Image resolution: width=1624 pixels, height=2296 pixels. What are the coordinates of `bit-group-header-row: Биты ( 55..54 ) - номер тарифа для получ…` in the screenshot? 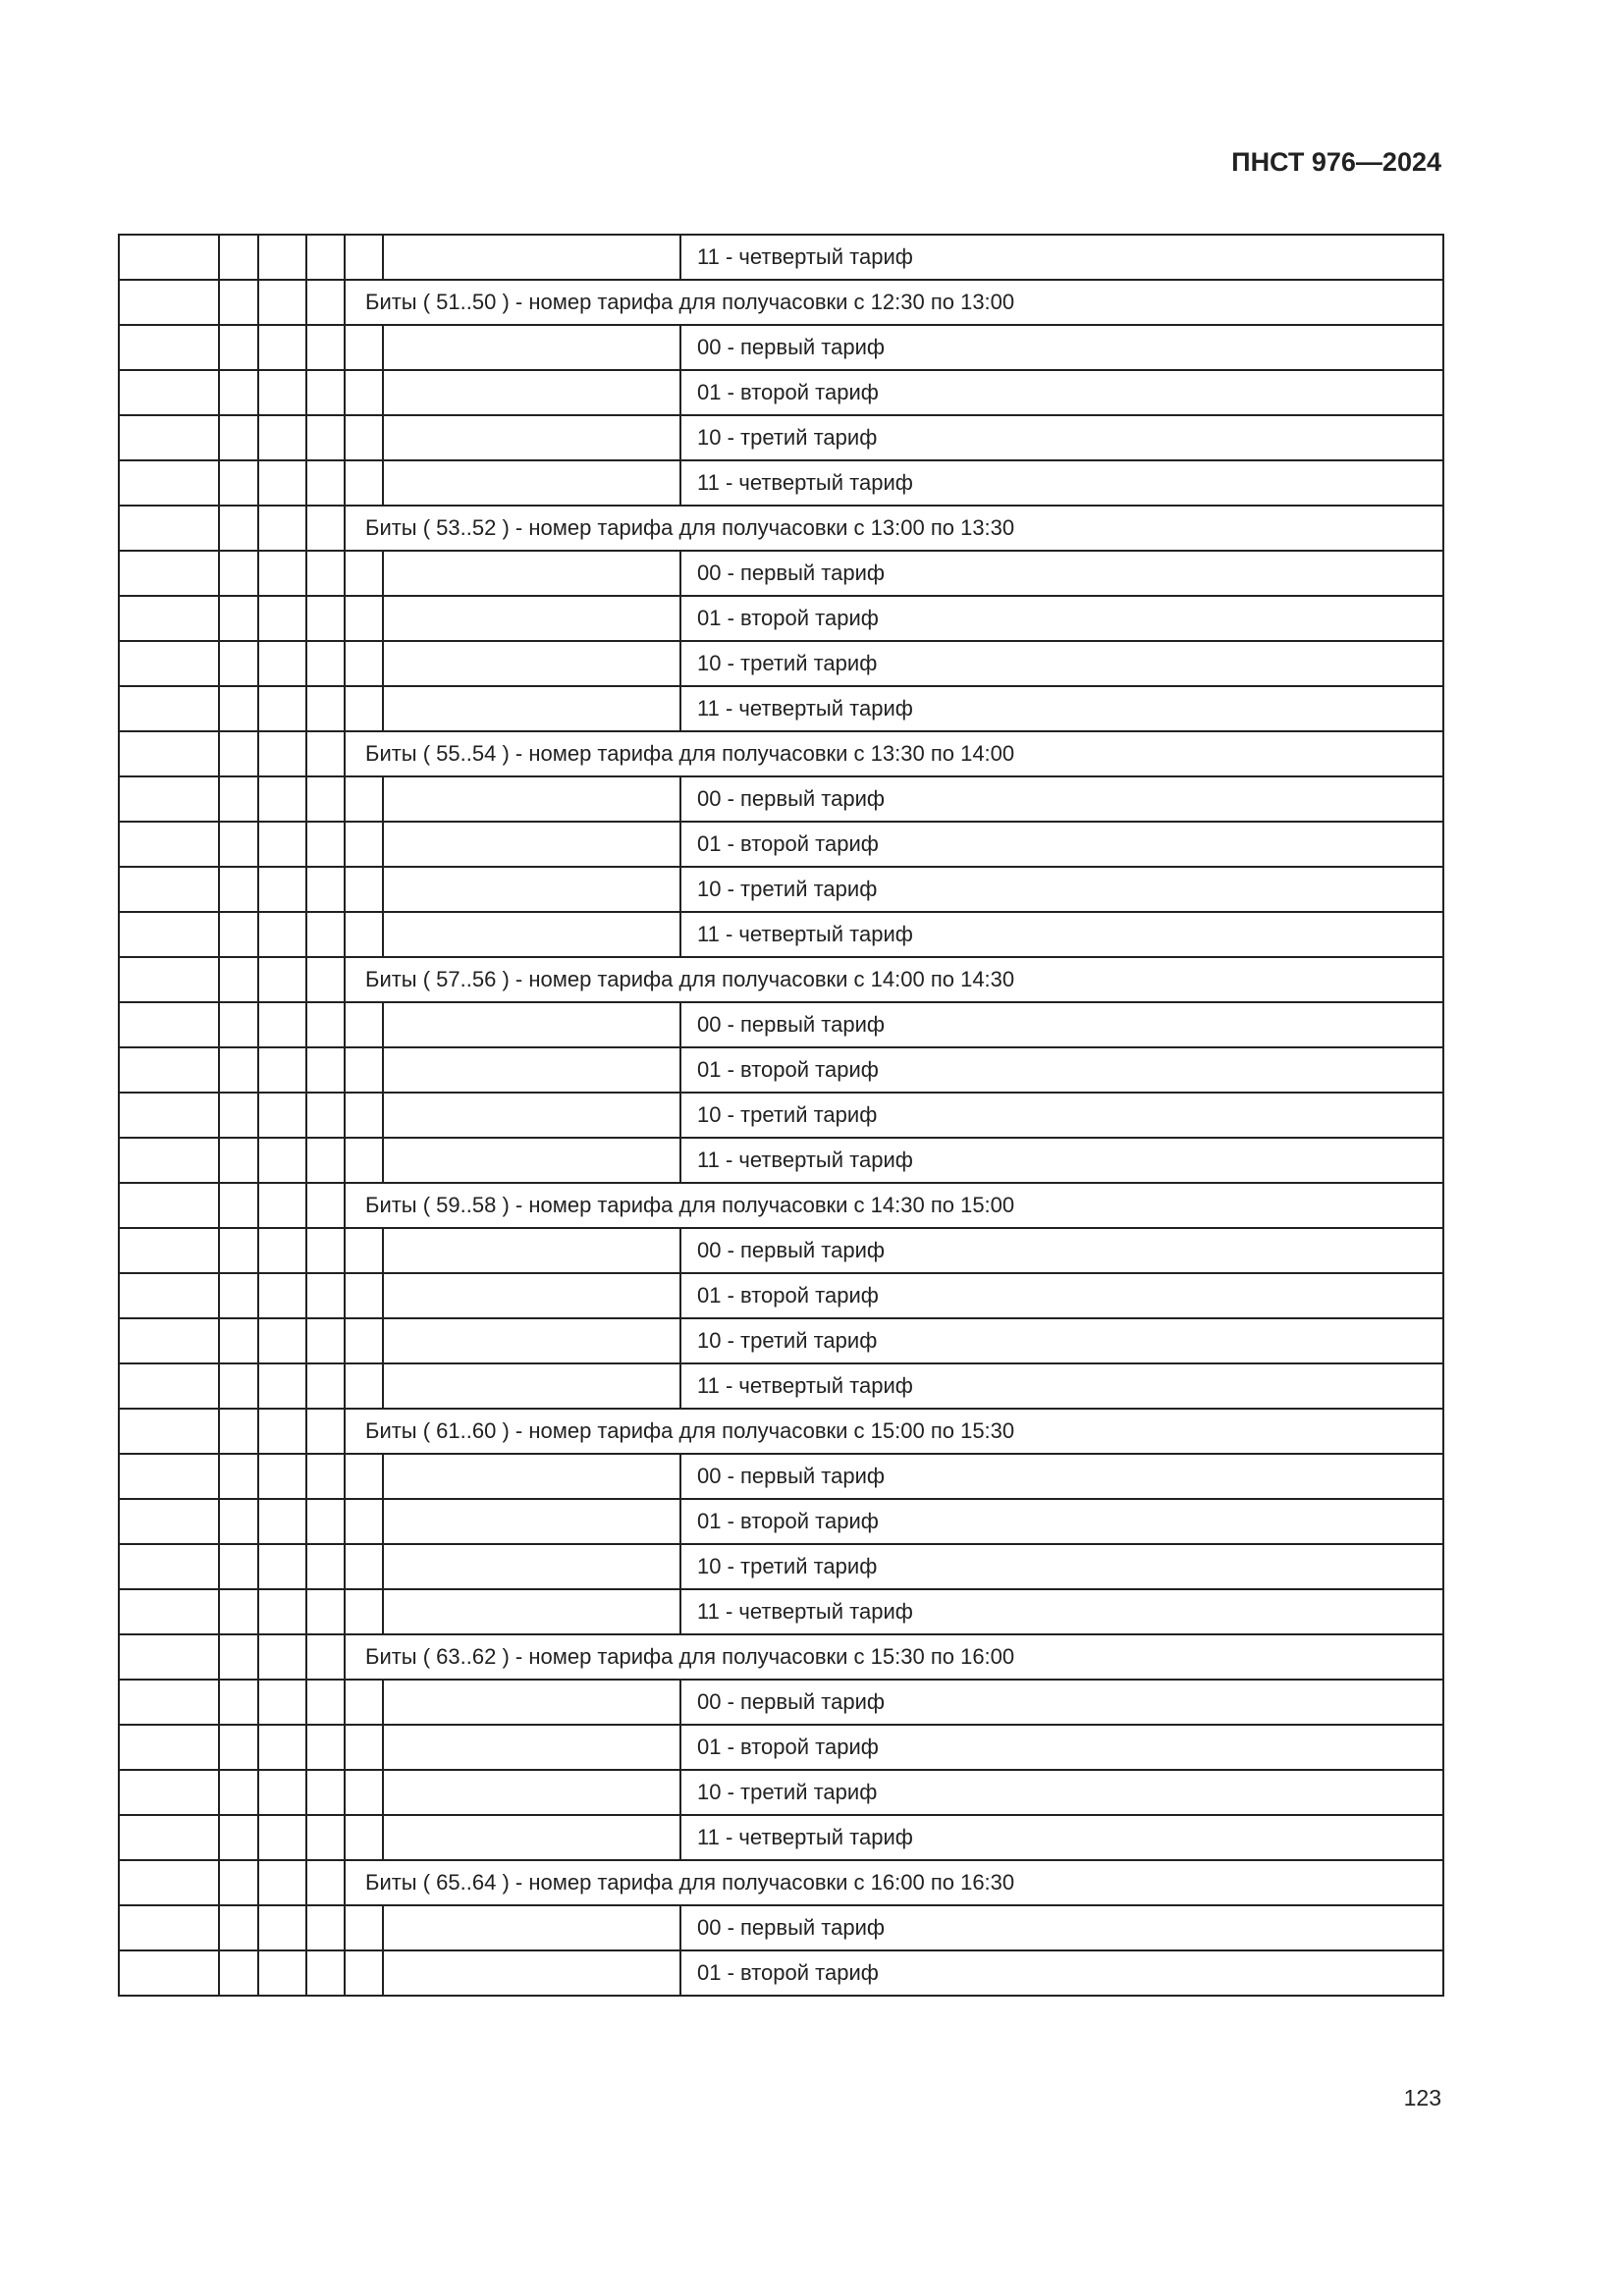 It's located at (781, 753).